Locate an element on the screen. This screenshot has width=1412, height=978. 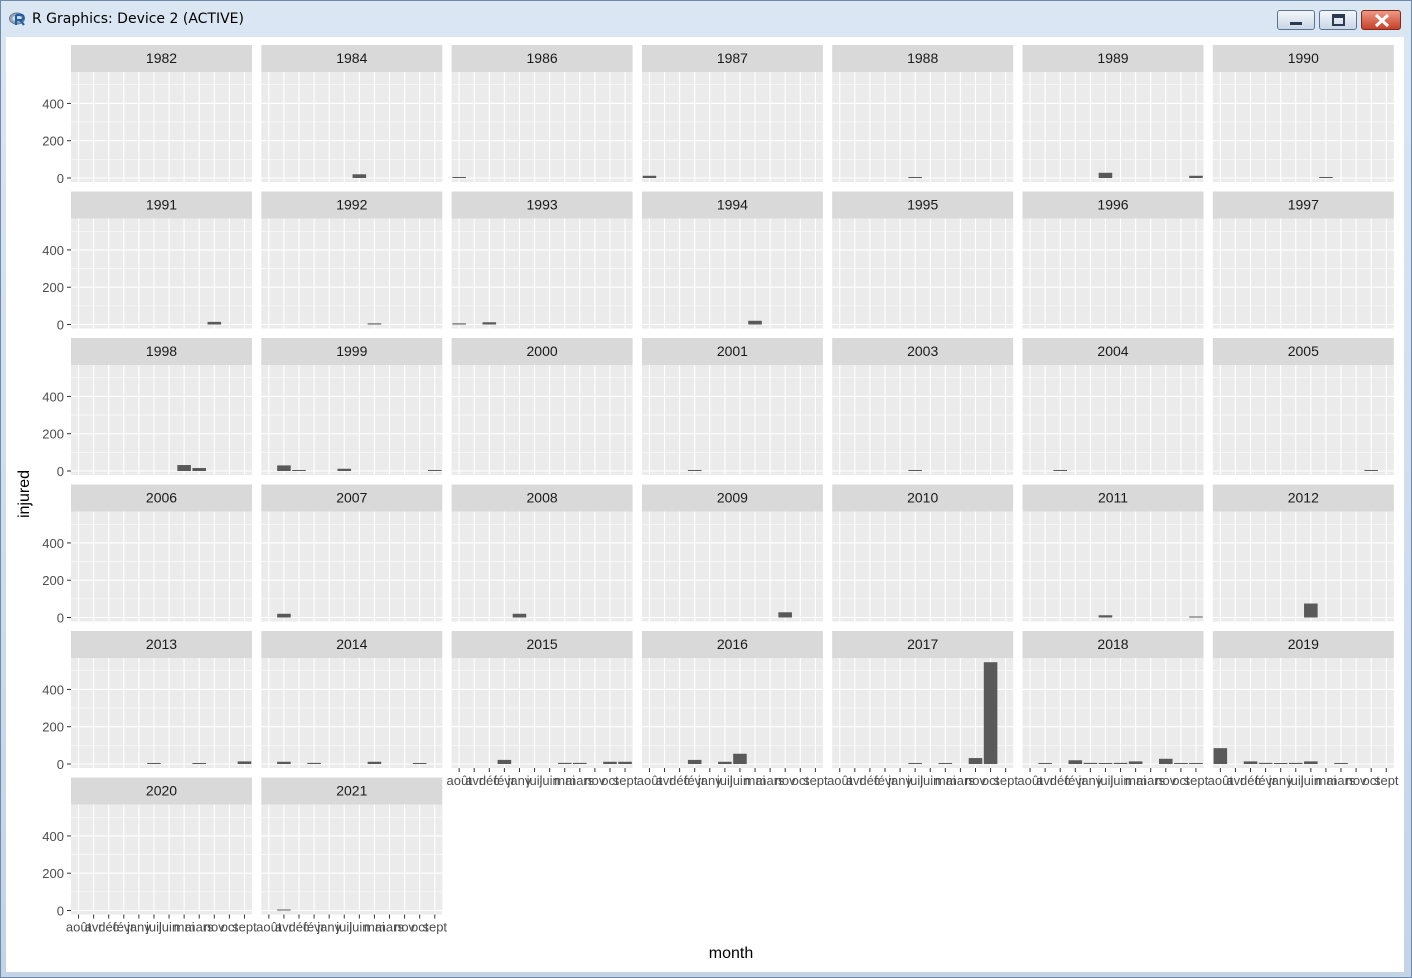
facet-panel-2003: 2003 is located at coordinates (923, 406).